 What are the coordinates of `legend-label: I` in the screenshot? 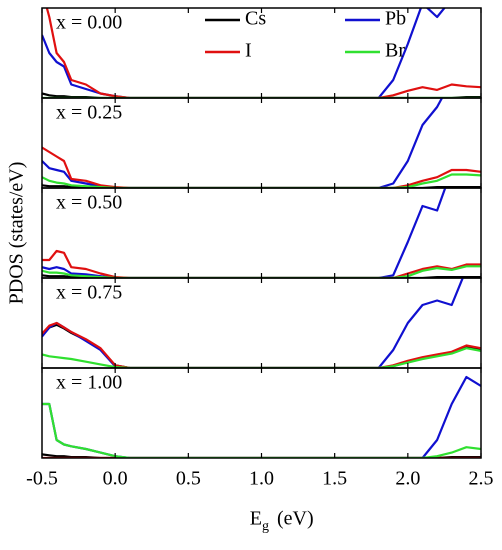 It's located at (248, 51).